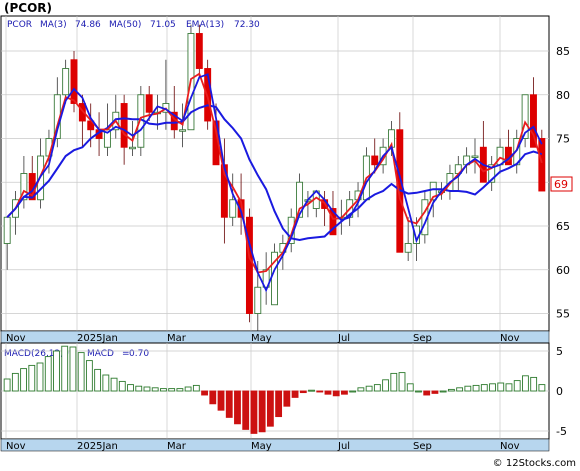  I want to click on price-x-axis: Nov 2025Jan Mar May Jul Sep Nov, so click(263, 338).